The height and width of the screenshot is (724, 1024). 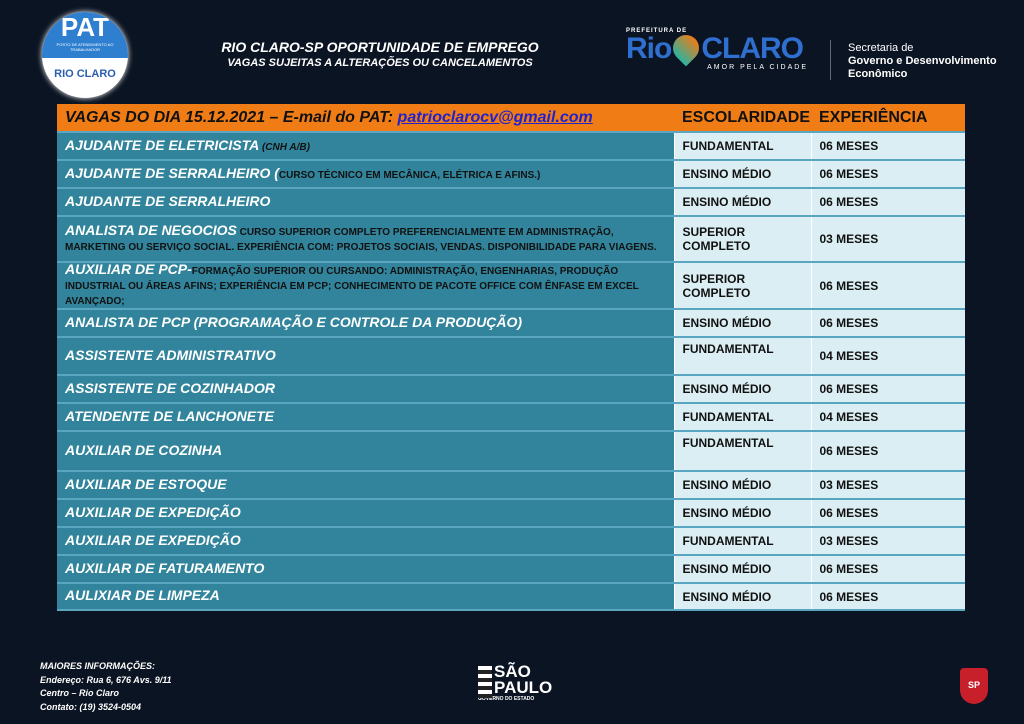 I want to click on cargo-cell: ATENDENTE DE LANCHONETE, so click(x=365, y=417).